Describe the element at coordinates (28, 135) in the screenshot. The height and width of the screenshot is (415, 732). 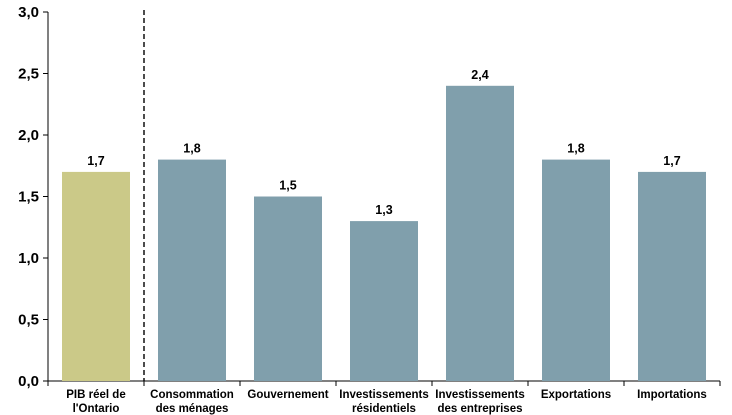
I see `y-tick-label: 2,0` at that location.